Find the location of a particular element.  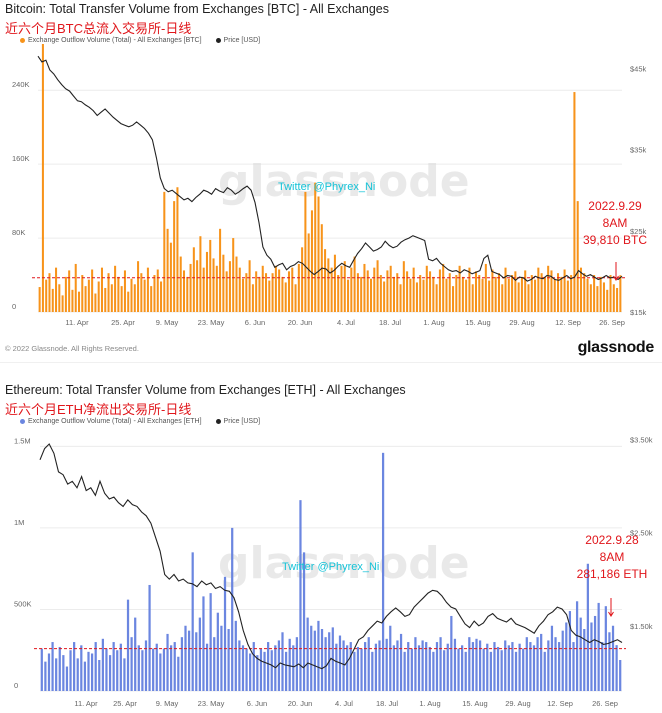

eth-legend-price: Price [USD] is located at coordinates (238, 421).